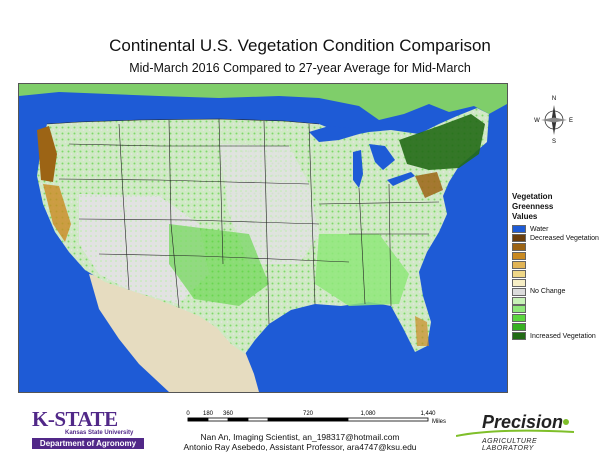 Image resolution: width=600 pixels, height=464 pixels. What do you see at coordinates (539, 229) in the screenshot?
I see `legend-label: Water` at bounding box center [539, 229].